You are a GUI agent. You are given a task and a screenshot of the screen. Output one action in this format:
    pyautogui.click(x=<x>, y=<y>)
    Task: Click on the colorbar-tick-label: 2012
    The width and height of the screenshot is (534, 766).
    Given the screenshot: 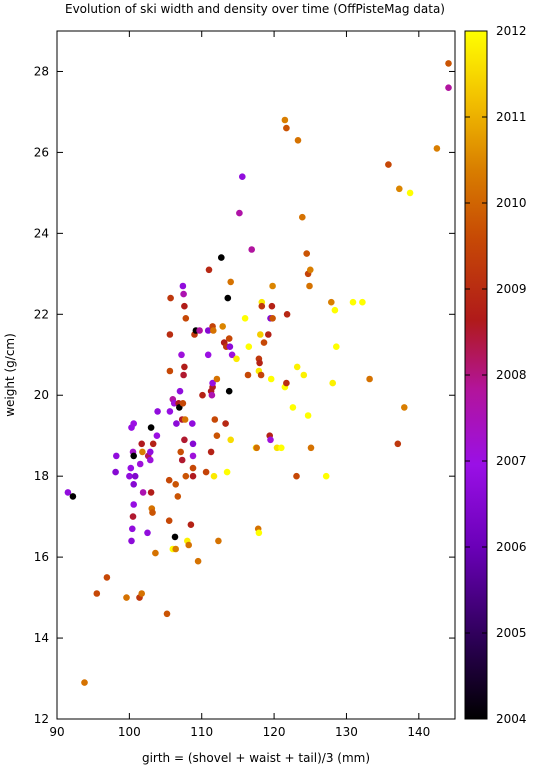 What is the action you would take?
    pyautogui.click(x=511, y=31)
    